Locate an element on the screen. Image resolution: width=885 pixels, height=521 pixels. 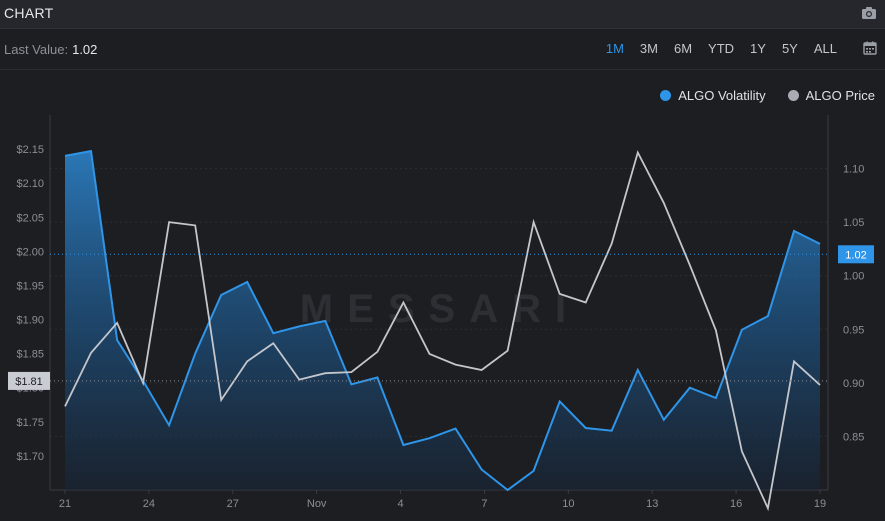
x-tick-label: Nov is located at coordinates (317, 504).